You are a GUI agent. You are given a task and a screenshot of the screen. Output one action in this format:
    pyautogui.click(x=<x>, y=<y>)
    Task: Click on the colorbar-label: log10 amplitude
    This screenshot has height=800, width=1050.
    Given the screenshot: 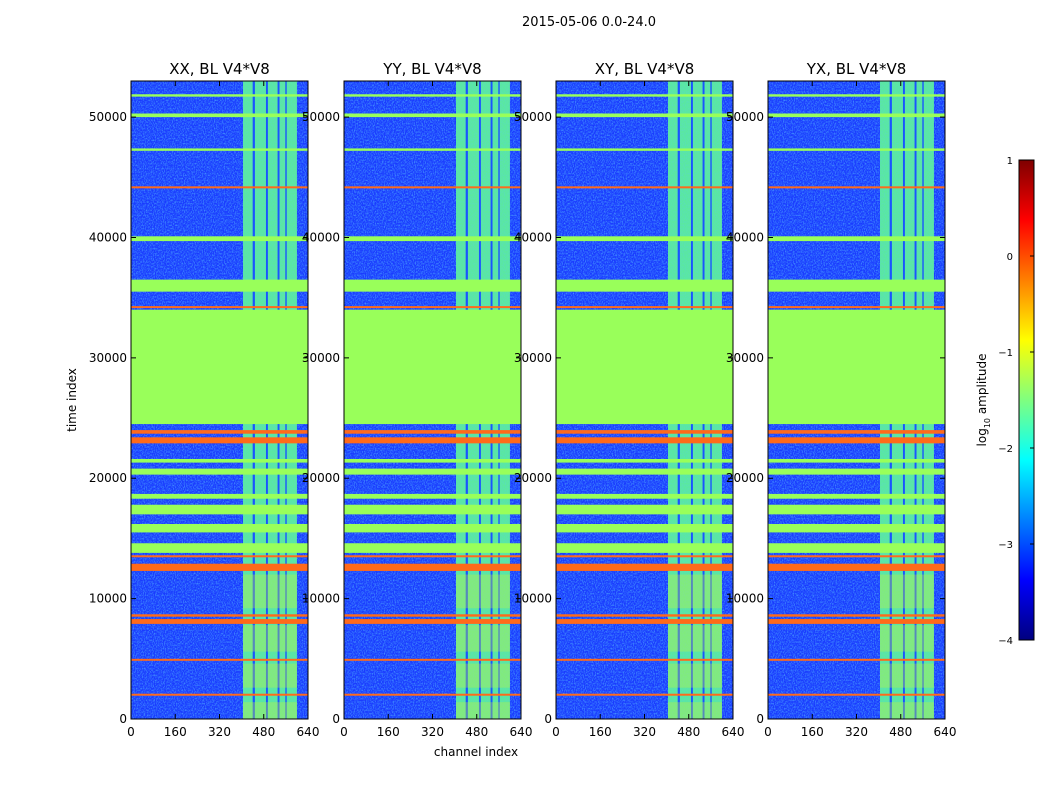 What is the action you would take?
    pyautogui.click(x=983, y=400)
    